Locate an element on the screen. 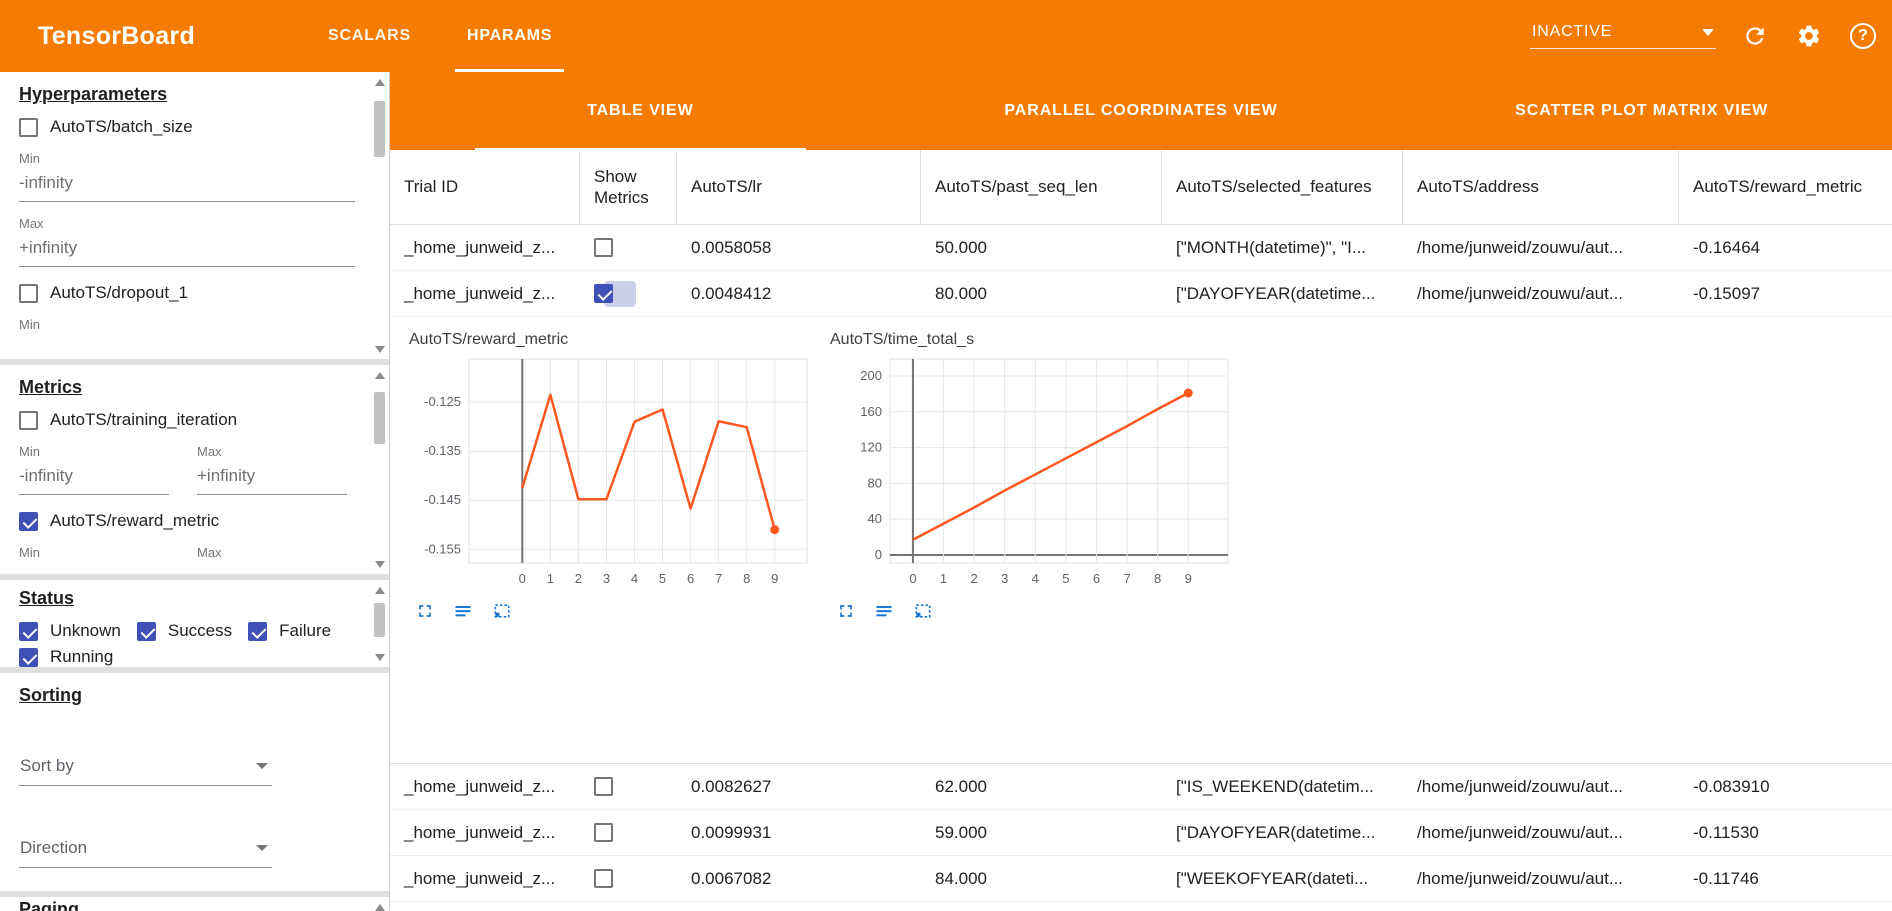 This screenshot has height=911, width=1892. svg-text: 6 is located at coordinates (690, 578).